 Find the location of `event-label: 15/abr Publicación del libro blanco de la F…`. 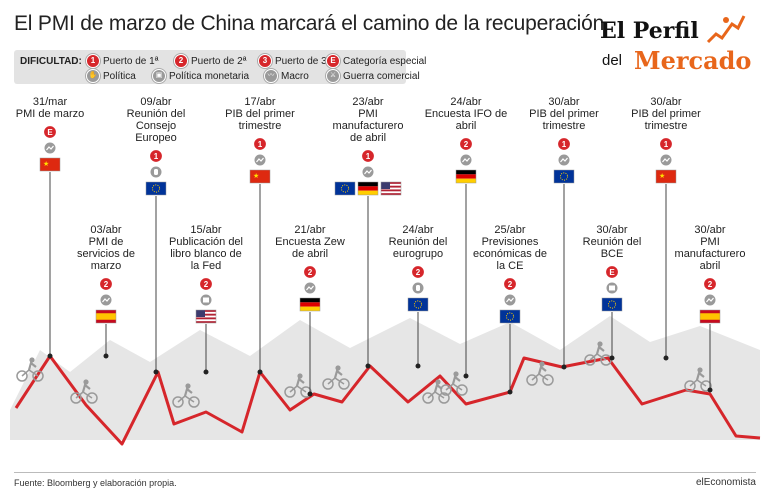

event-label: 15/abr Publicación del libro blanco de la F… is located at coordinates (206, 248).